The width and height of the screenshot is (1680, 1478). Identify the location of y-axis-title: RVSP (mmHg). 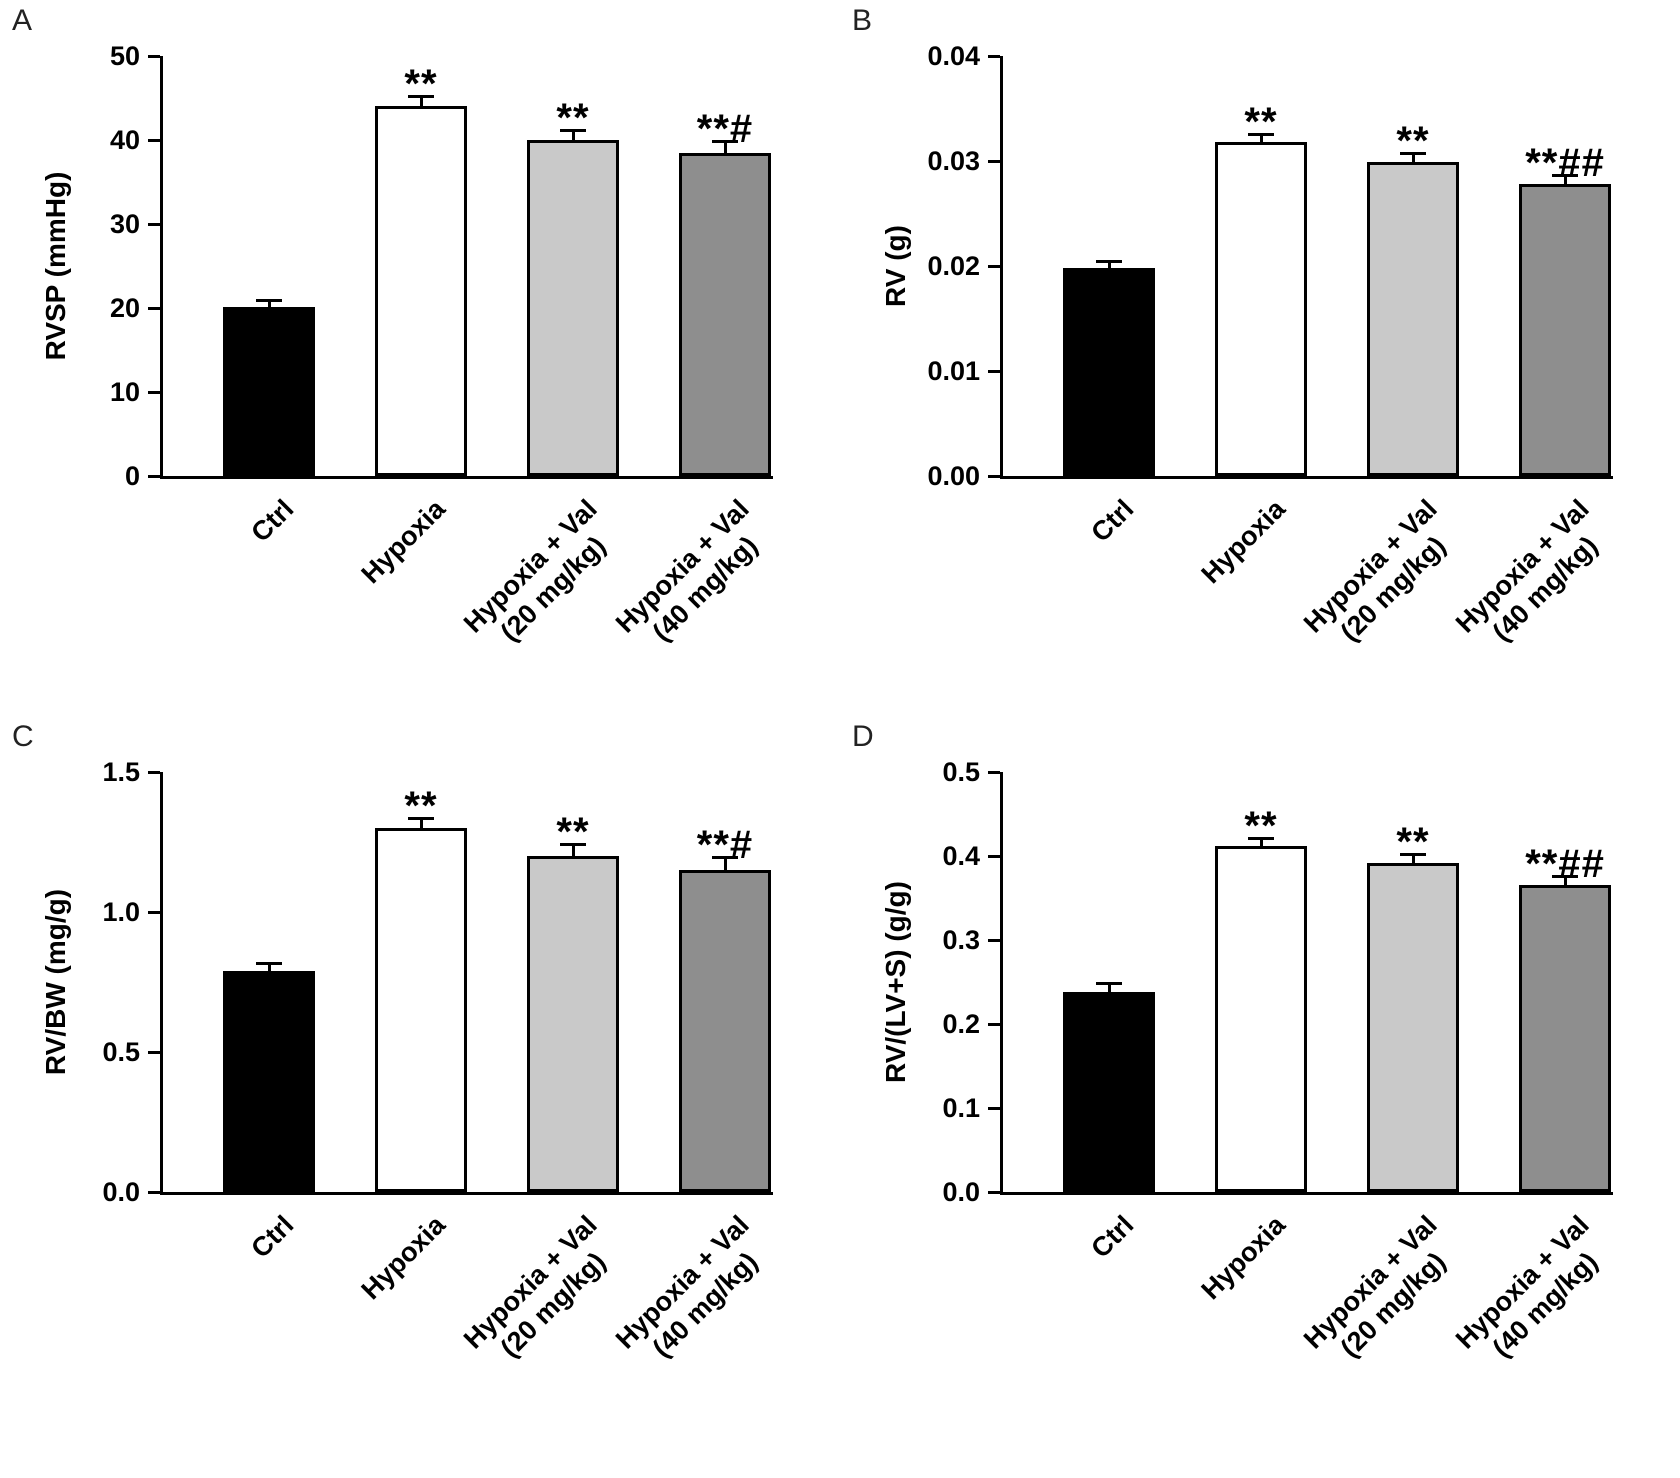
(55, 266).